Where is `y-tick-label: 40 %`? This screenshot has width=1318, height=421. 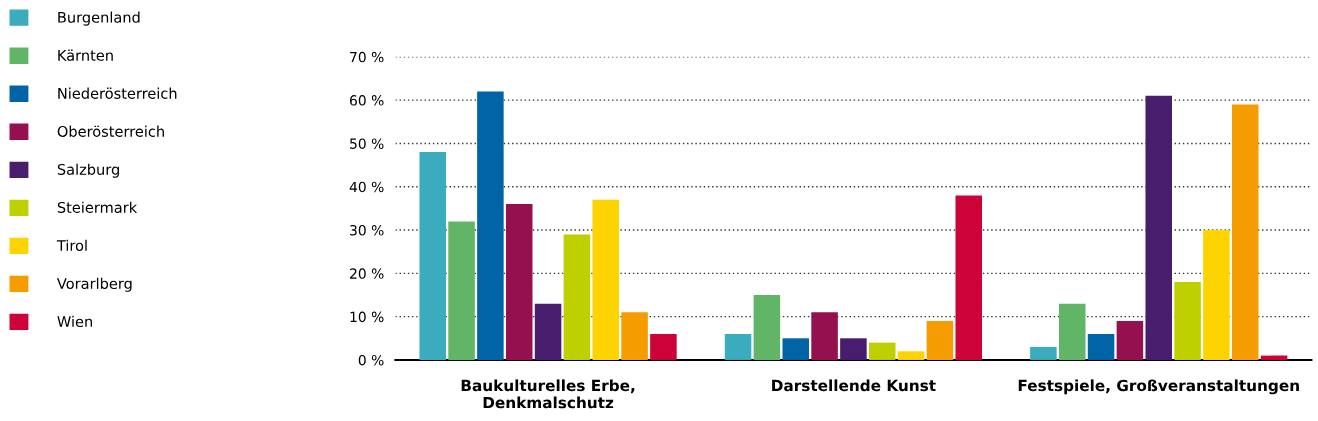
y-tick-label: 40 % is located at coordinates (366, 187).